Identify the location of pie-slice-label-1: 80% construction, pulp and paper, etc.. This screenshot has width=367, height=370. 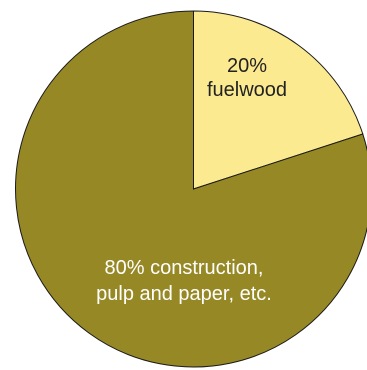
(184, 281).